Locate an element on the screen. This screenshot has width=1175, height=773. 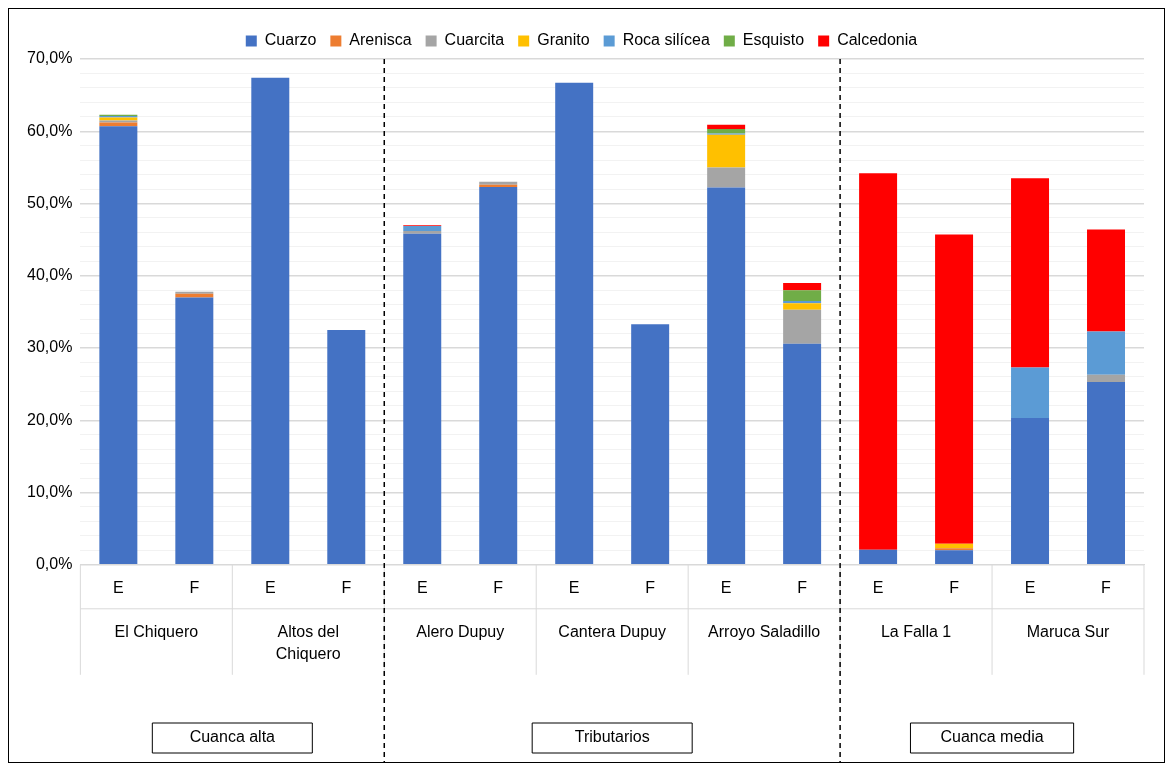
legend-label: Calcedonia is located at coordinates (877, 40).